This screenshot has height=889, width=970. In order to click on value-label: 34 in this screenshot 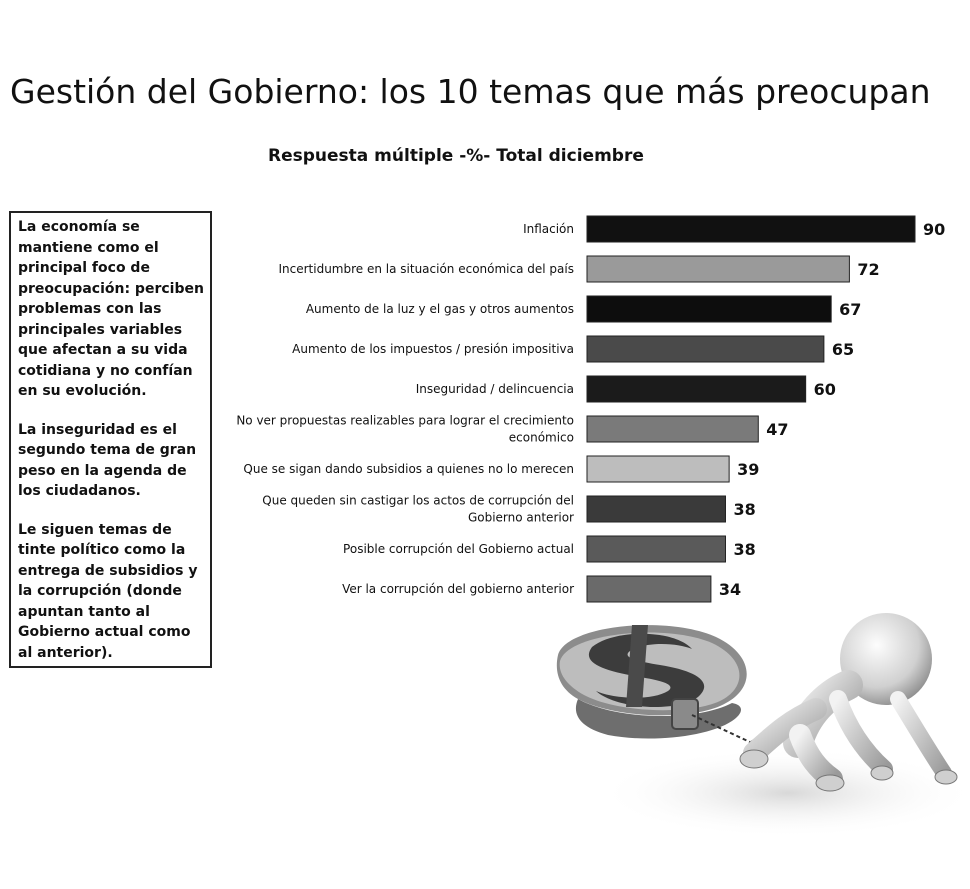, I will do `click(730, 589)`.